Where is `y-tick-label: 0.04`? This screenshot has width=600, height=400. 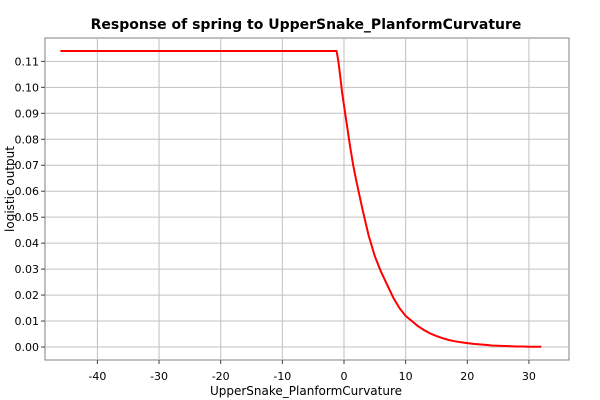
y-tick-label: 0.04 is located at coordinates (27, 243).